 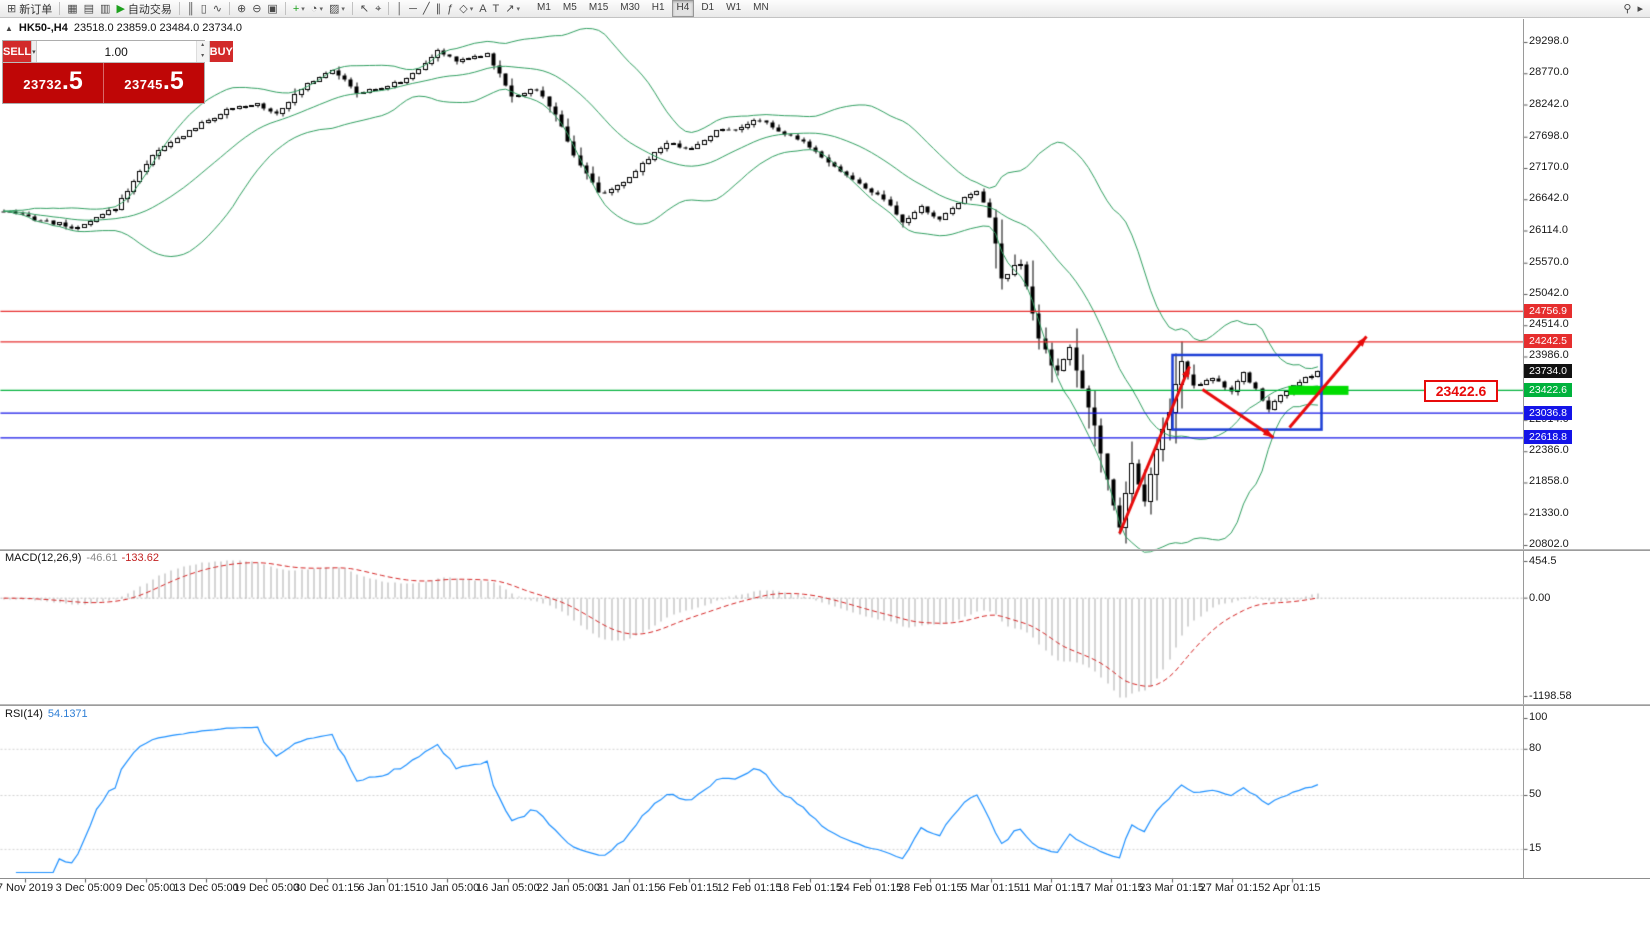 What do you see at coordinates (1549, 292) in the screenshot?
I see `price-axis-label: 25042.0` at bounding box center [1549, 292].